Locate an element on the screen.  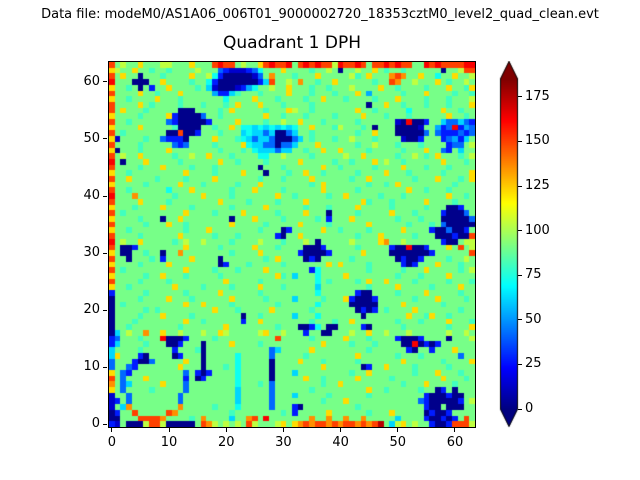
y-tick-label: 20 is located at coordinates (91, 310).